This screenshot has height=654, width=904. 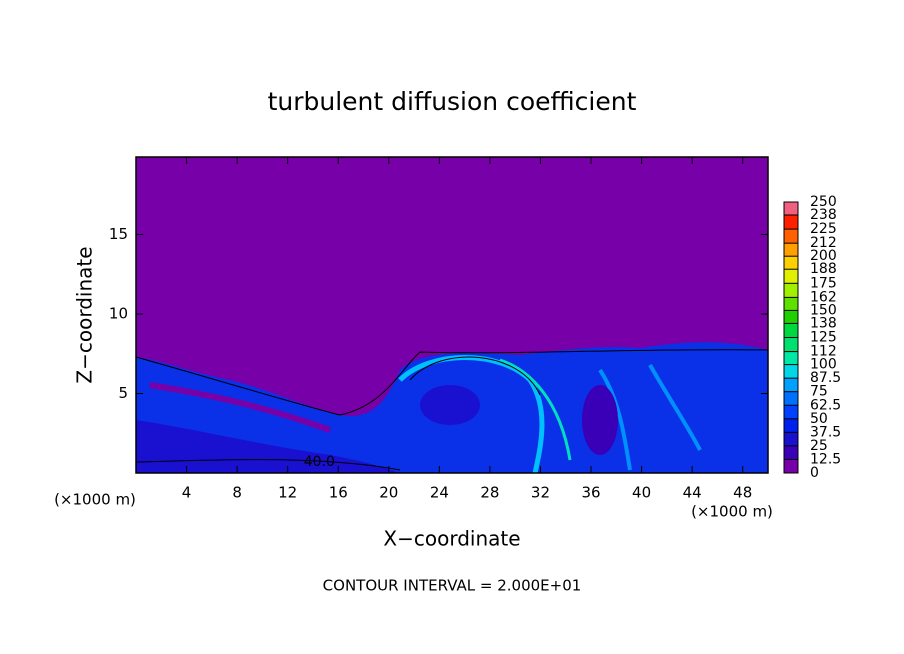 I want to click on chart-title: turbulent diffusion coefficient, so click(x=452, y=101).